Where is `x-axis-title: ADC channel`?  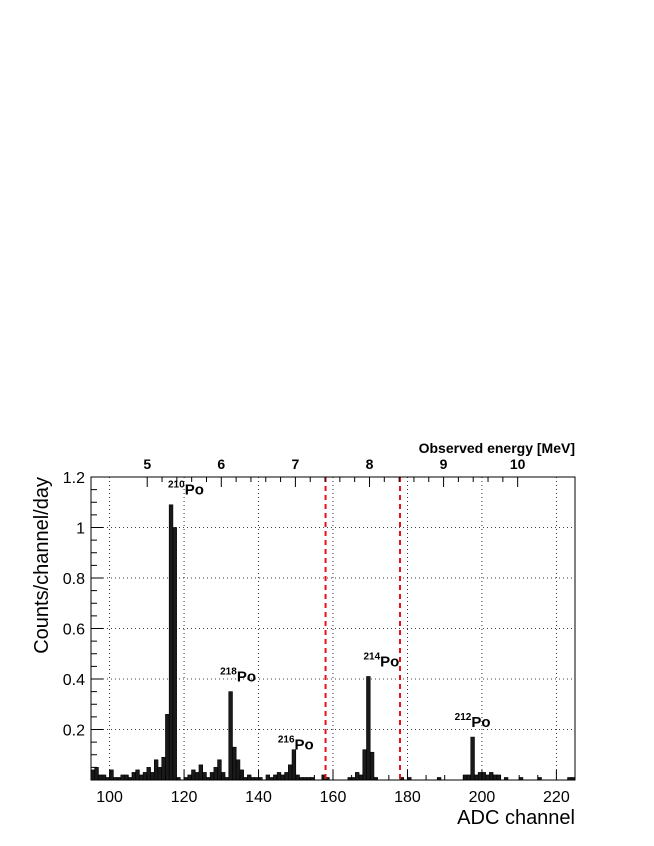
x-axis-title: ADC channel is located at coordinates (516, 818).